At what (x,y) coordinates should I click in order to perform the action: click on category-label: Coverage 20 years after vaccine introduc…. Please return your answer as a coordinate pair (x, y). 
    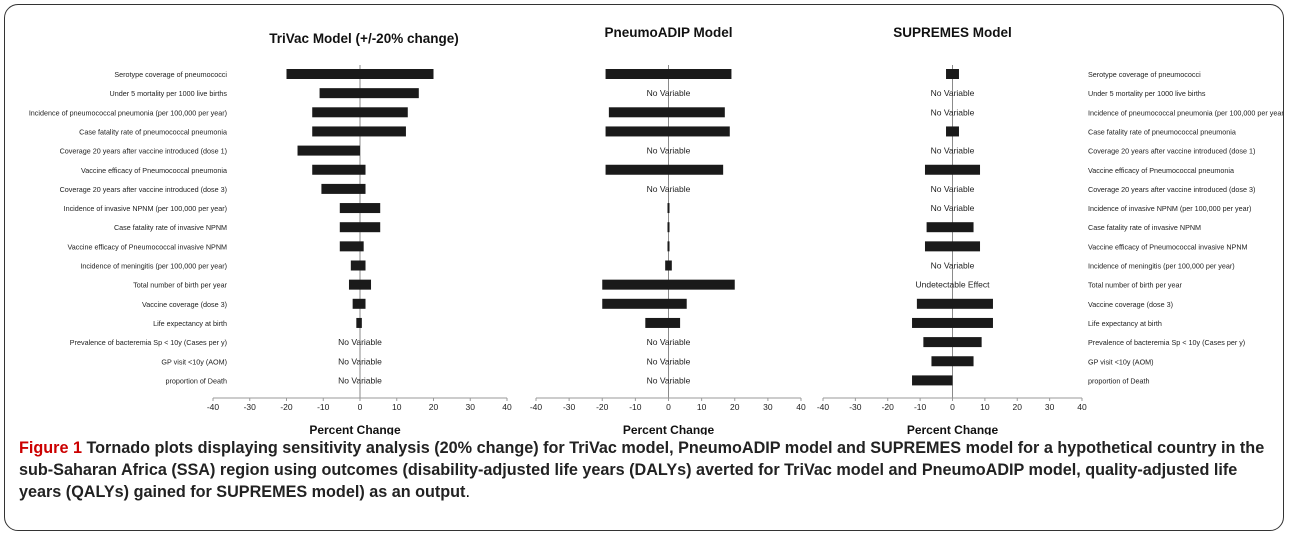
    Looking at the image, I should click on (143, 151).